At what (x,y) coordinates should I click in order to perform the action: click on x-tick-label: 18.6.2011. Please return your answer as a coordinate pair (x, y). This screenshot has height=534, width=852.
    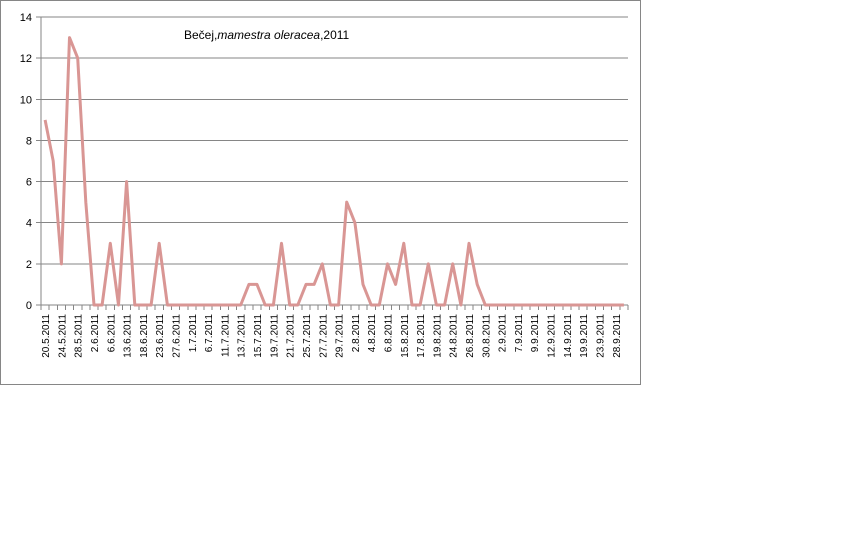
    Looking at the image, I should click on (144, 336).